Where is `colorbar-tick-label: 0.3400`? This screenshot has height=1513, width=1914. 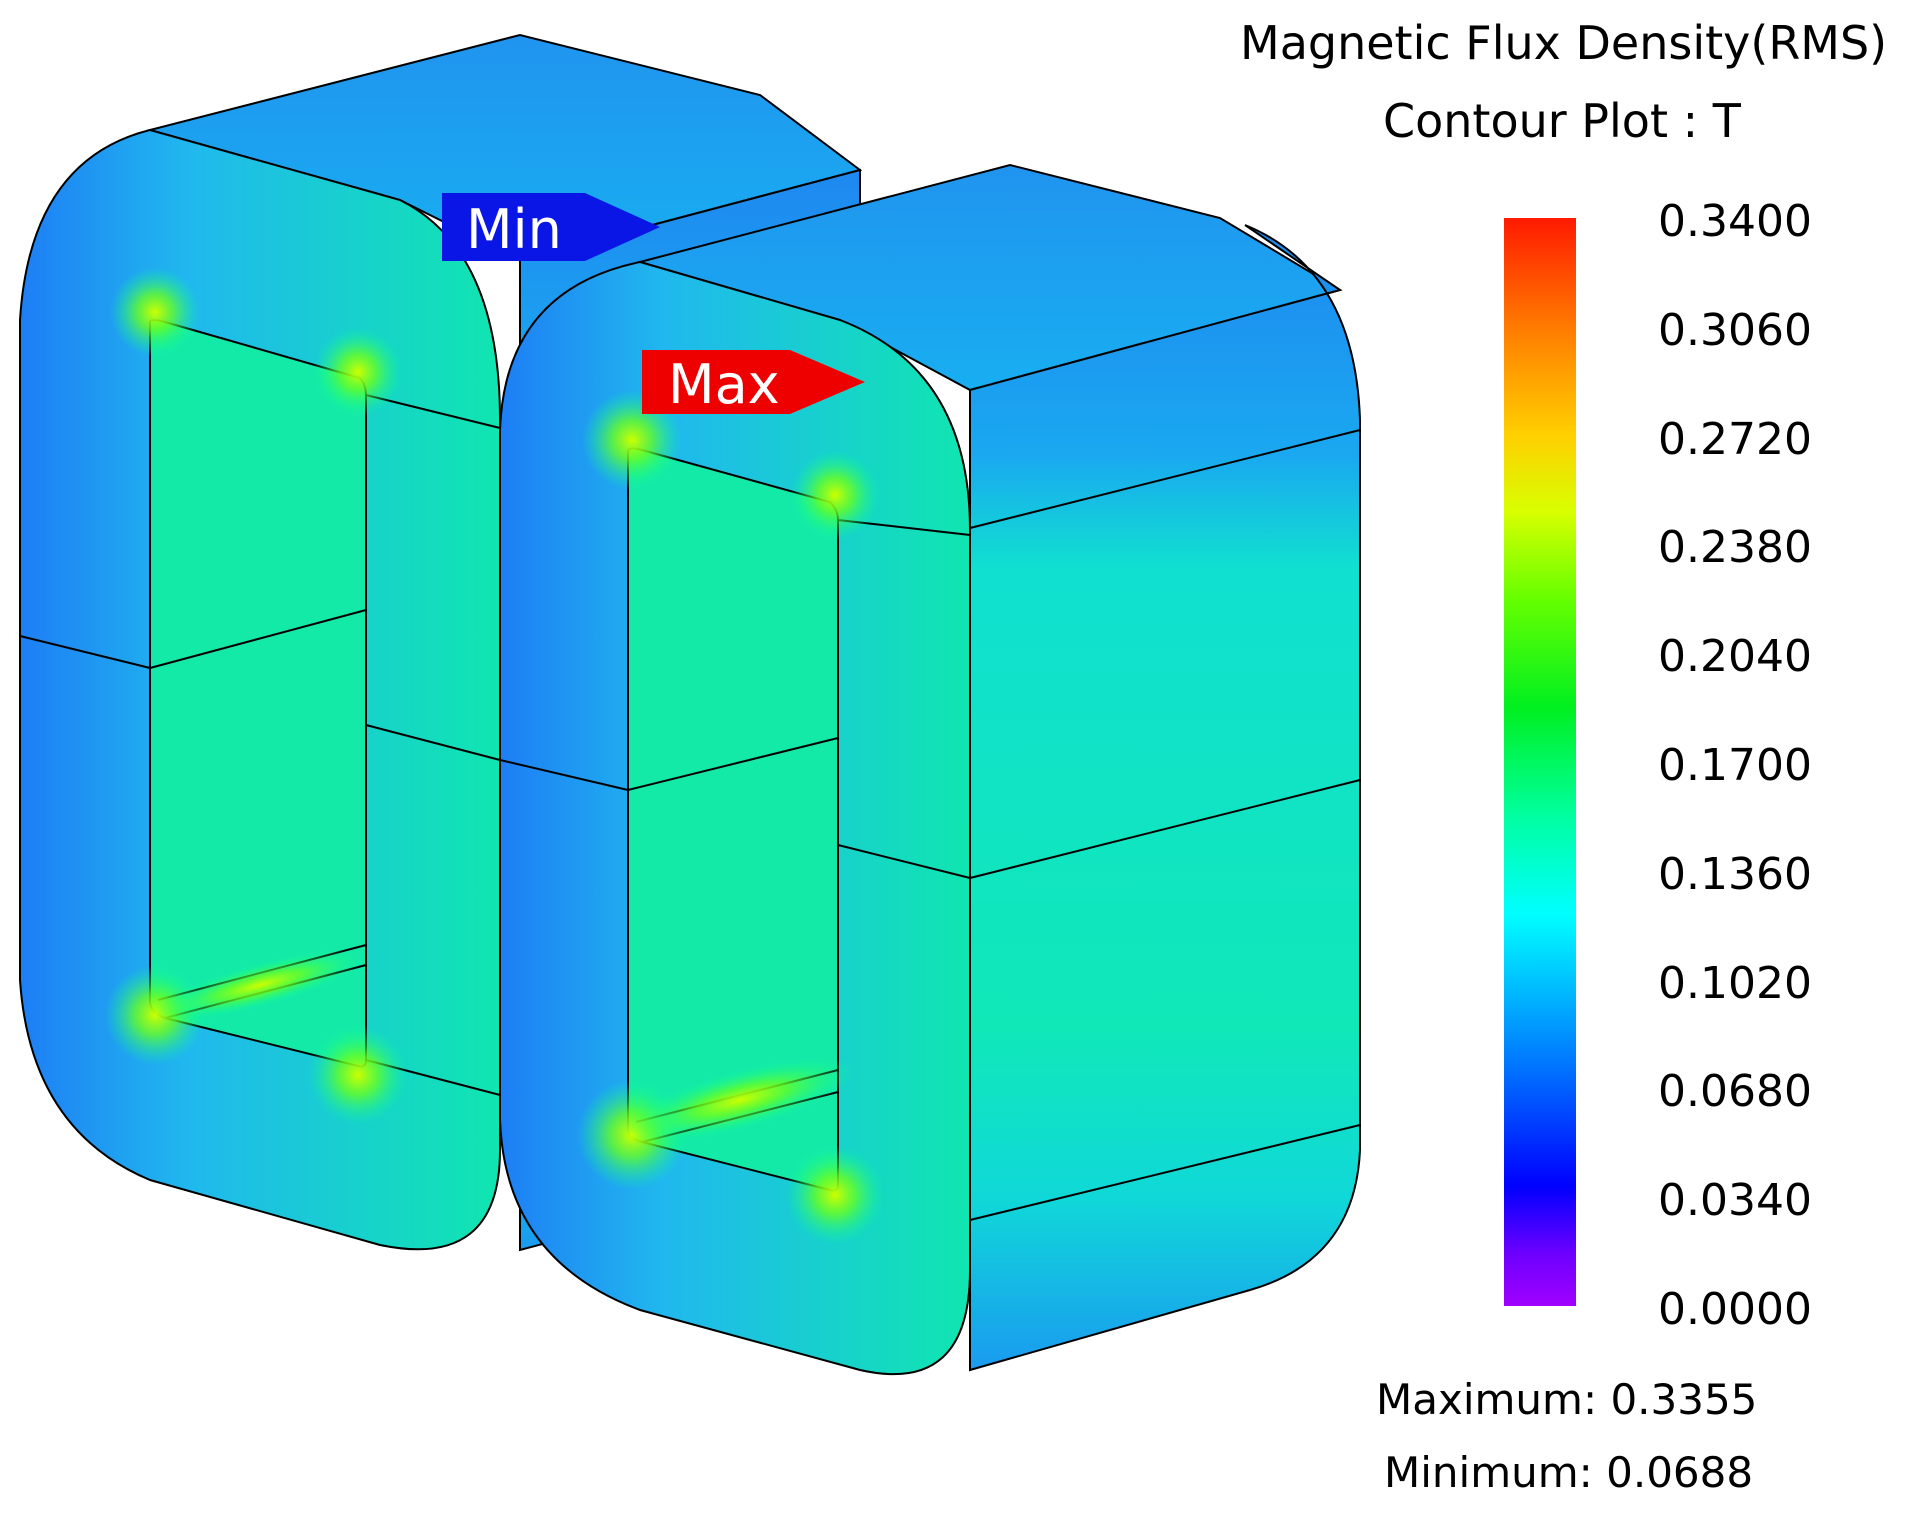 colorbar-tick-label: 0.3400 is located at coordinates (1735, 221).